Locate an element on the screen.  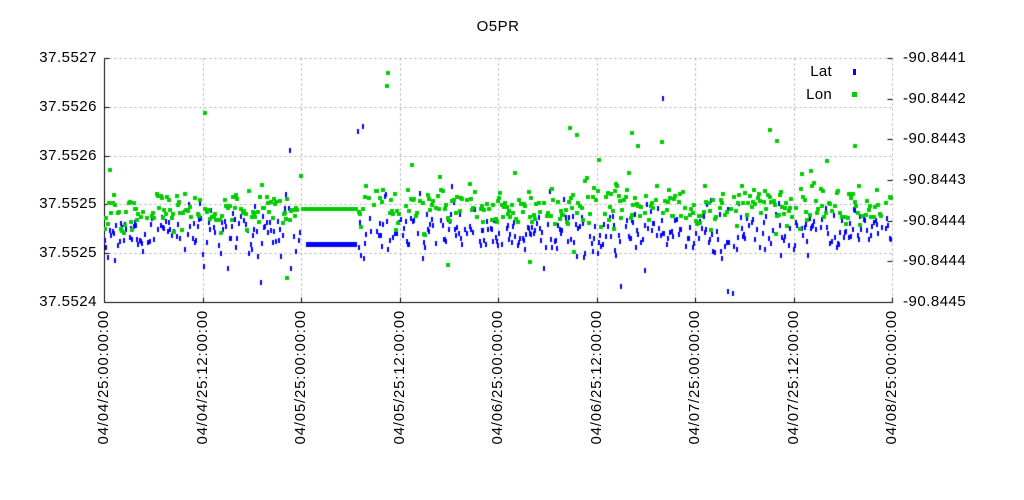
lon-marker-icon is located at coordinates (854, 95).